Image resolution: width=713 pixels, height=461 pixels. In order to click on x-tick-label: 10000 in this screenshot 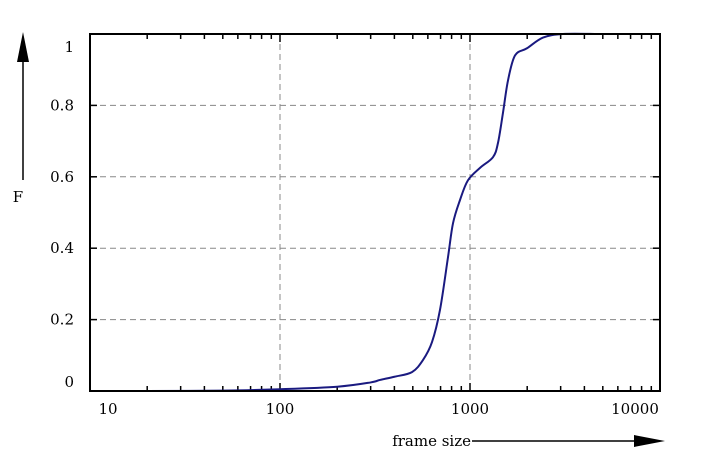, I will do `click(635, 409)`.